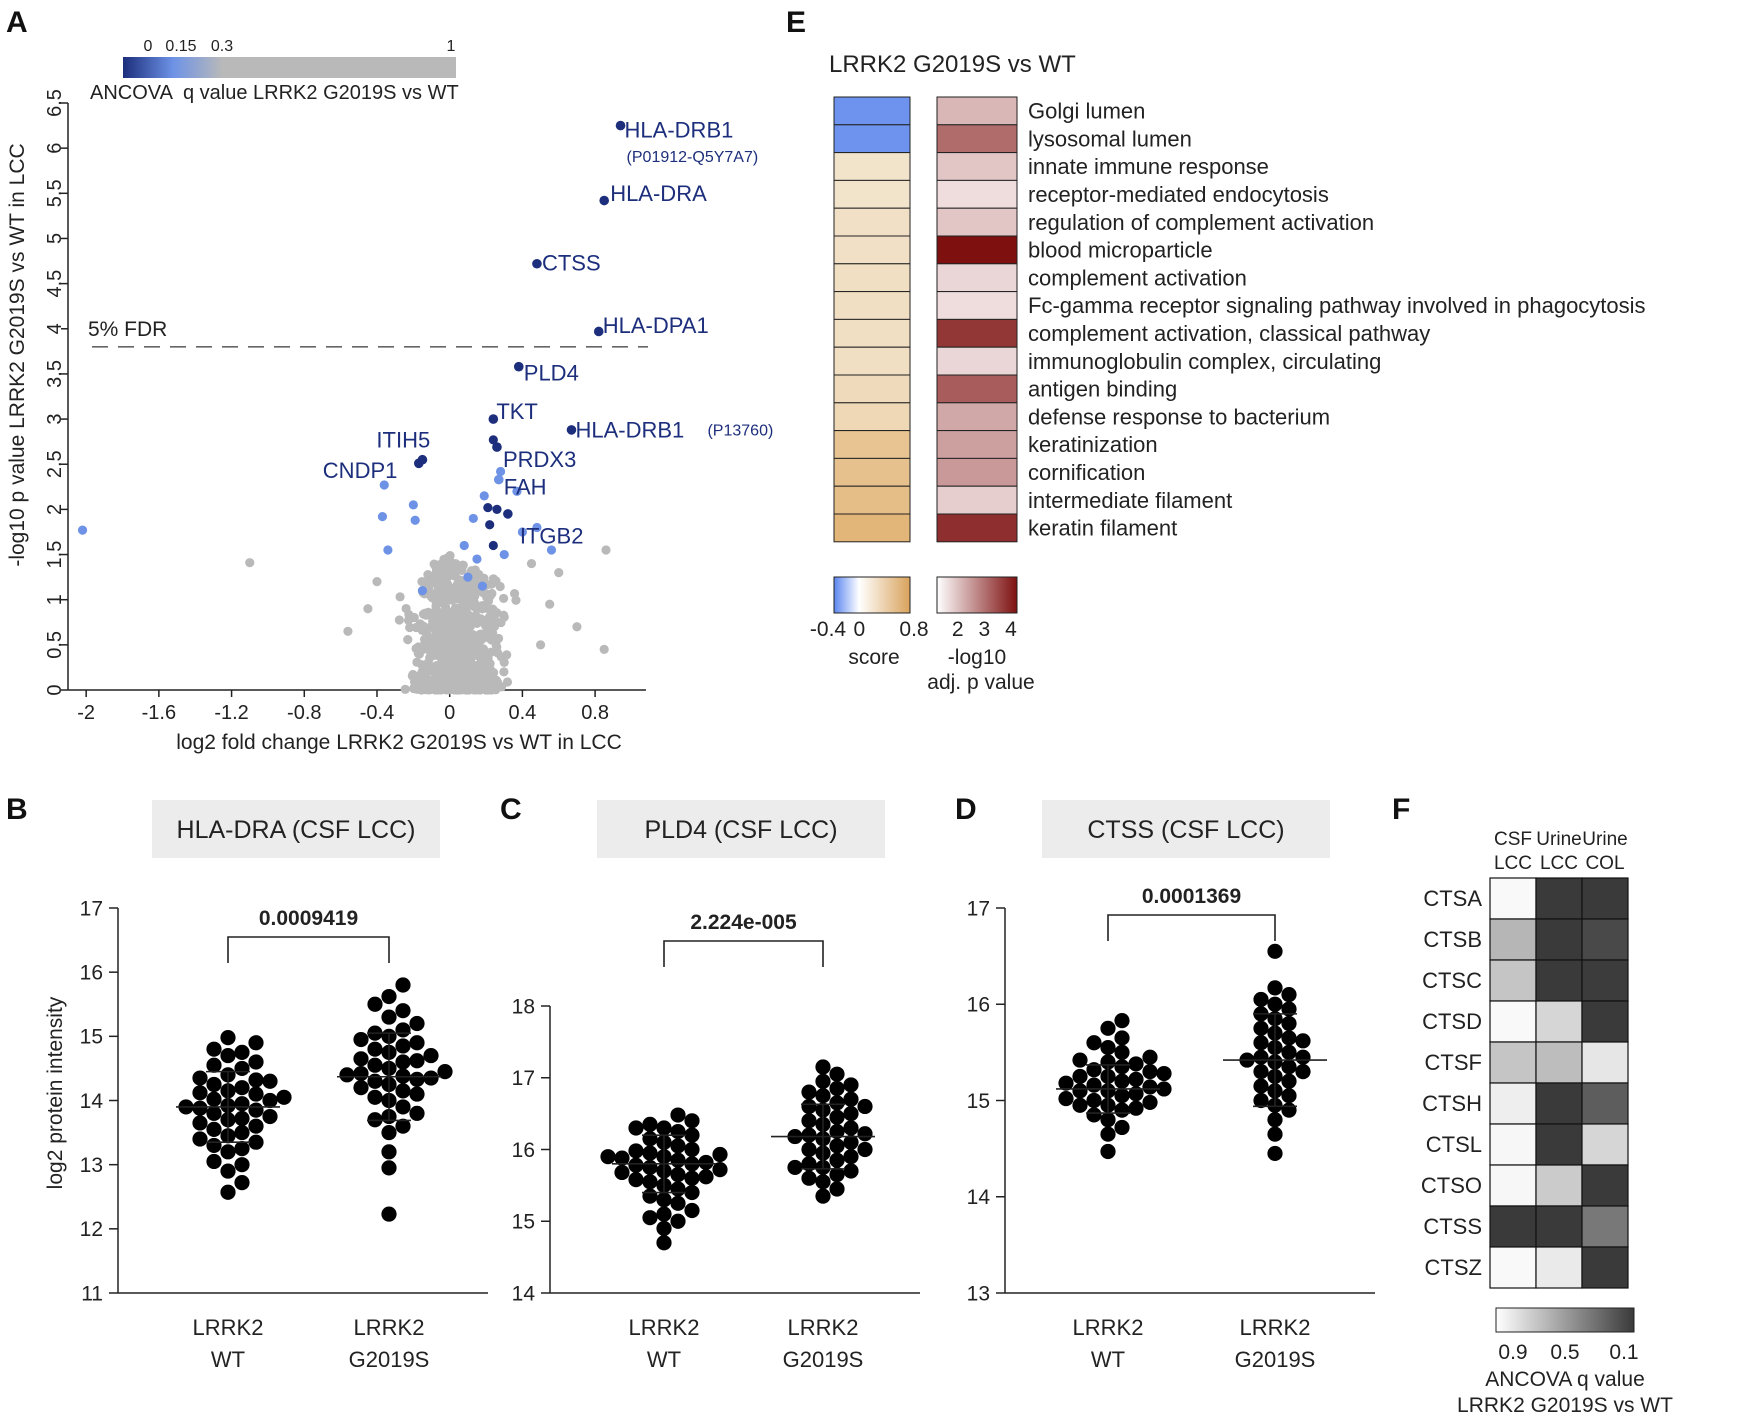 This screenshot has width=1739, height=1419. What do you see at coordinates (1452, 939) in the screenshot?
I see `cathepsin-row-label: CTSB` at bounding box center [1452, 939].